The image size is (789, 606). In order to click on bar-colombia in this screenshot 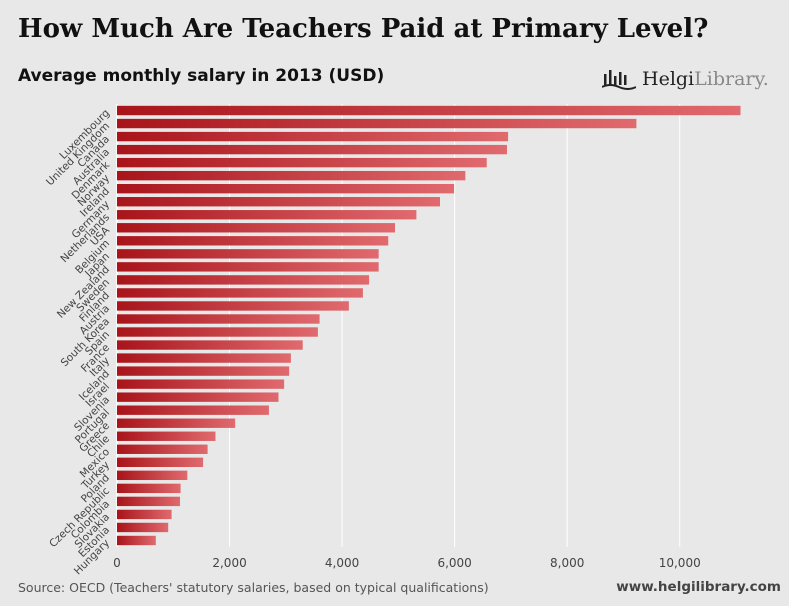, I will do `click(149, 501)`.